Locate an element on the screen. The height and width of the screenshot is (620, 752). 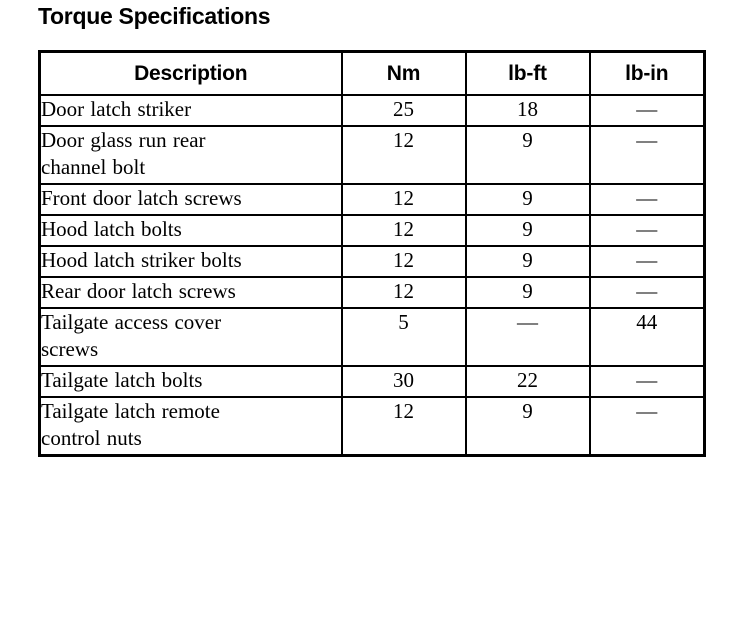
description-line: control nuts is located at coordinates (91, 438).